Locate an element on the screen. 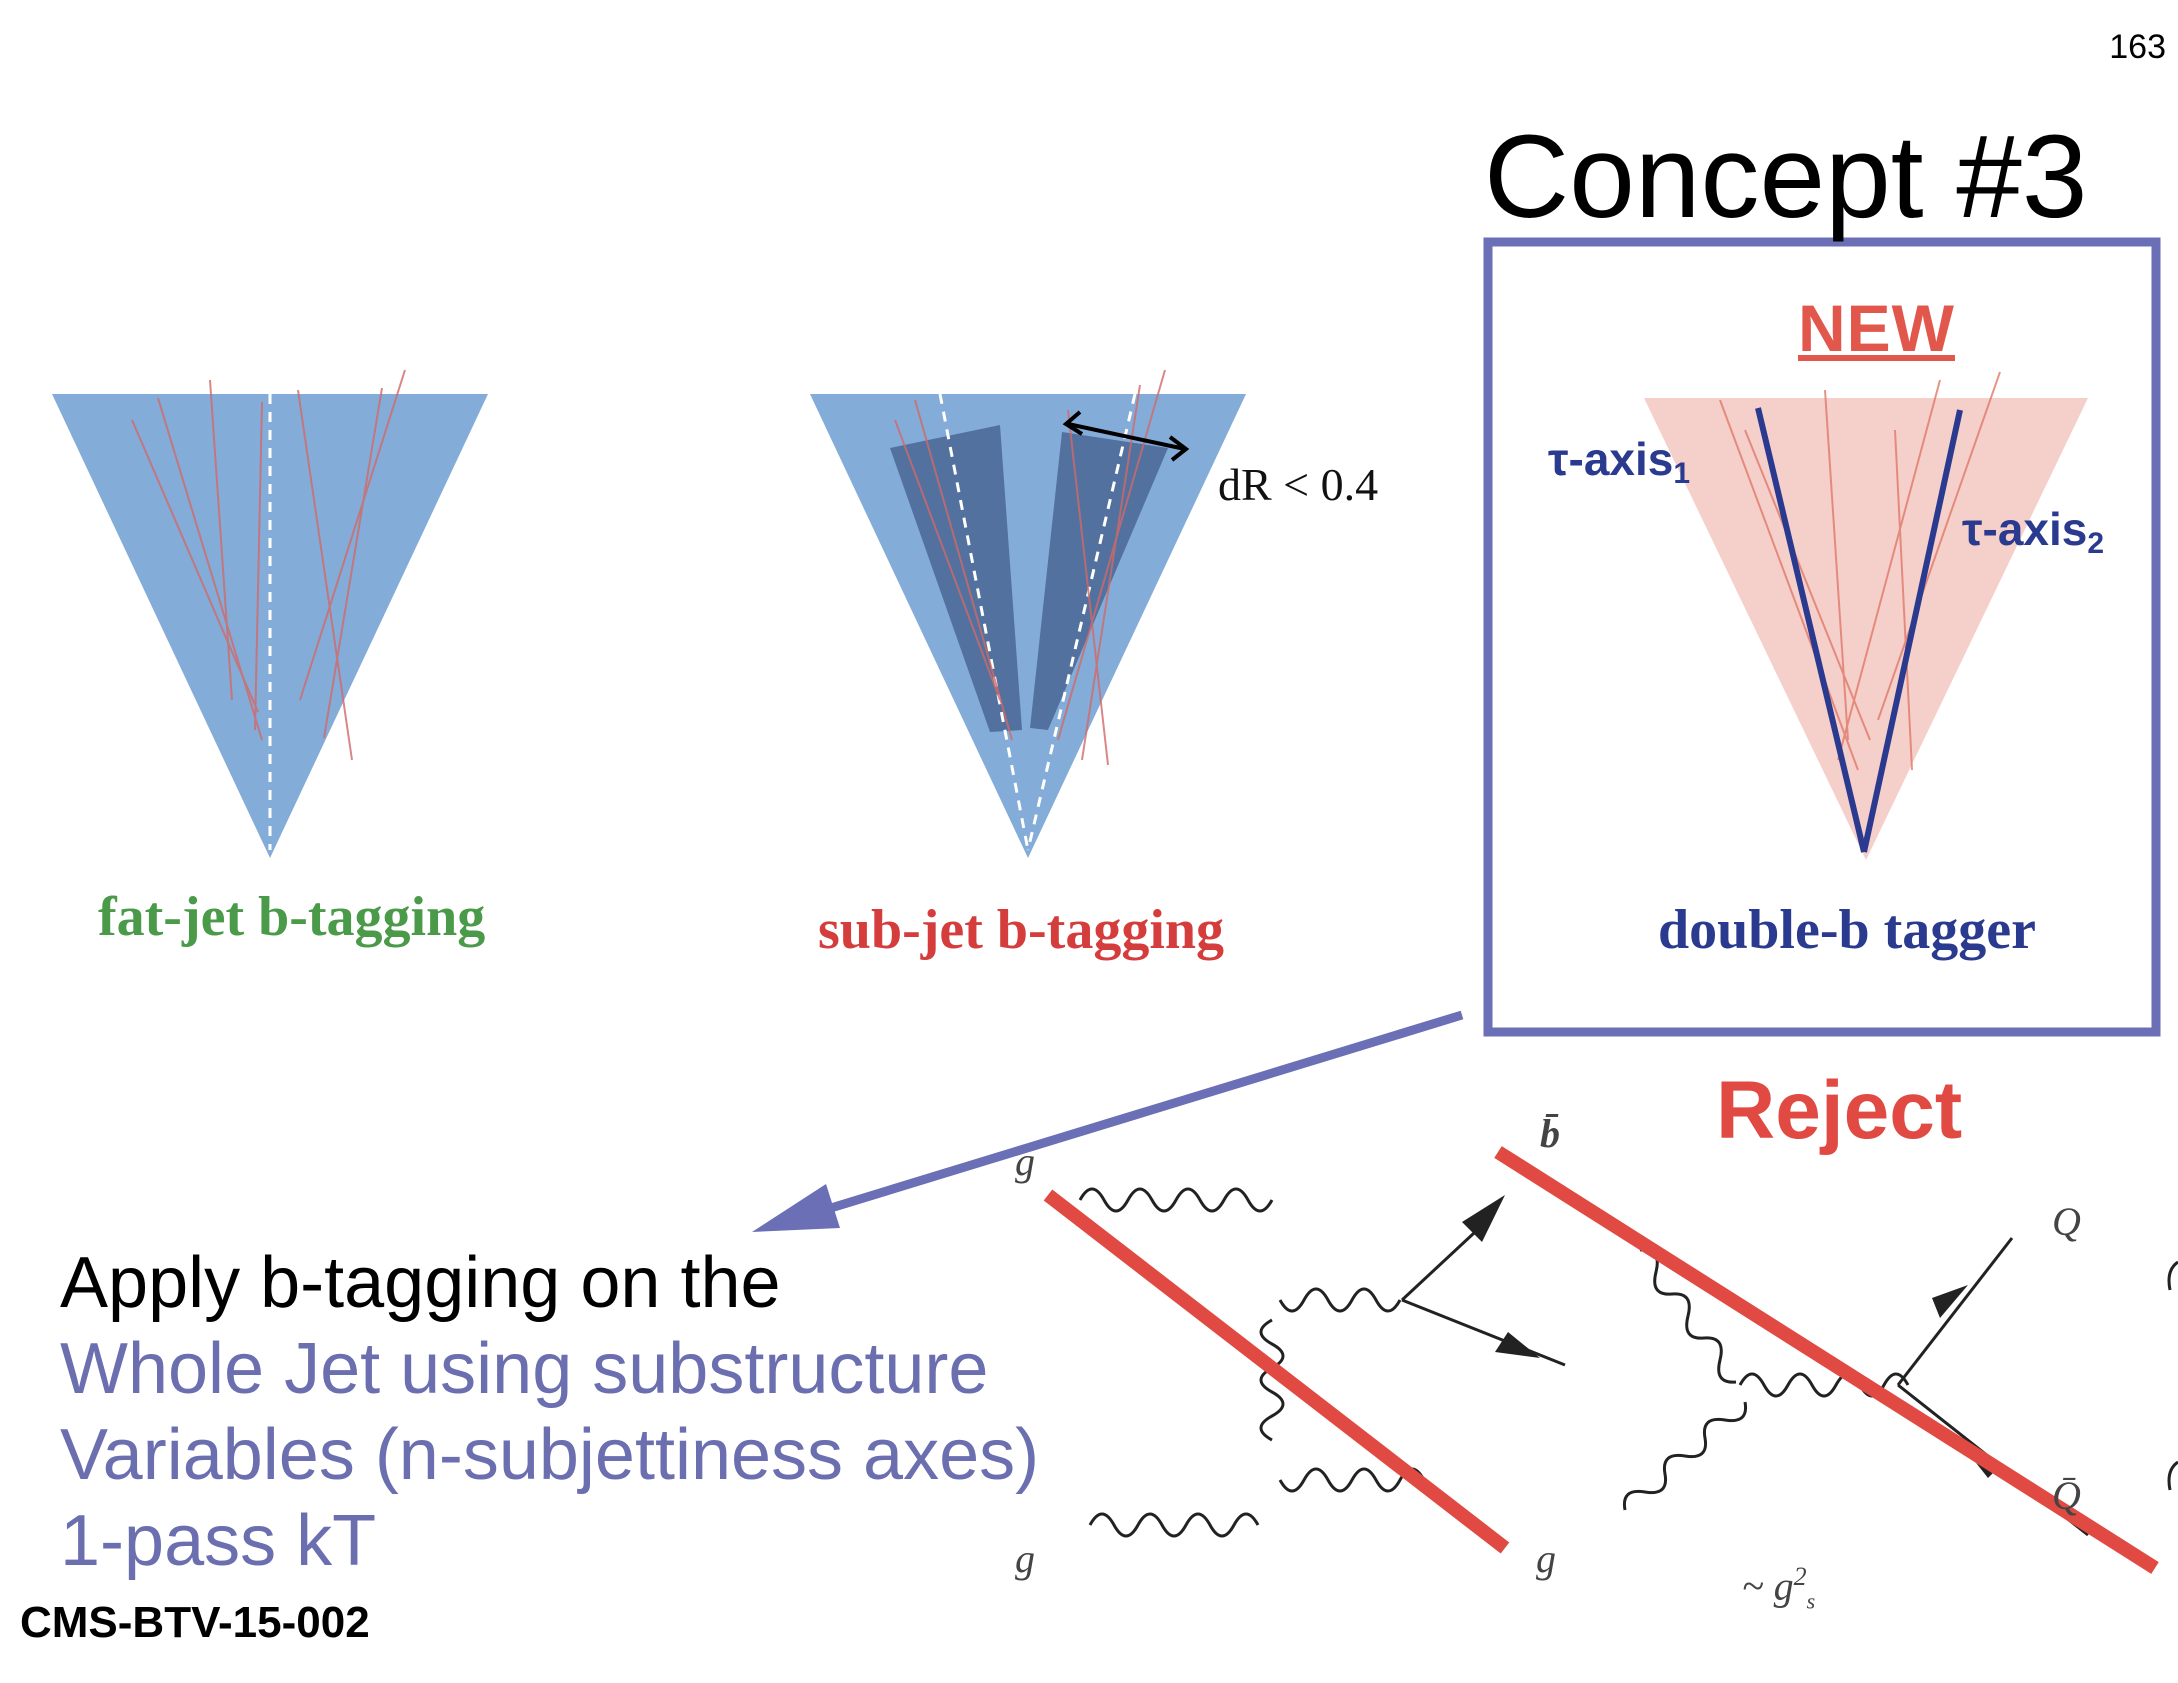 This screenshot has width=2178, height=1683. feynman-label-g1: g is located at coordinates (1025, 1161).